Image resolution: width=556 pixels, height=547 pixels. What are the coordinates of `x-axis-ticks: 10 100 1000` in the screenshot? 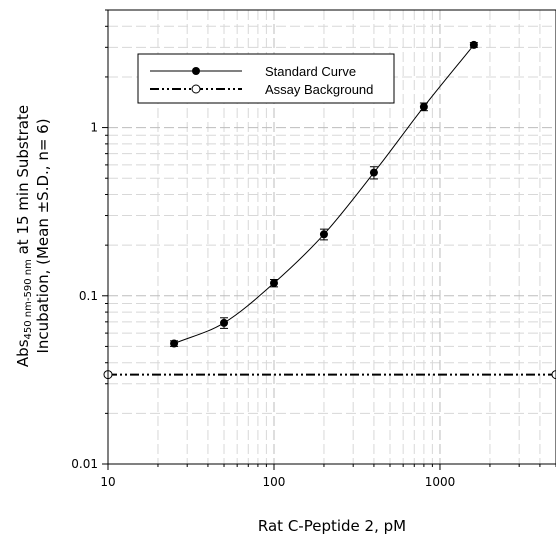 It's located at (328, 476).